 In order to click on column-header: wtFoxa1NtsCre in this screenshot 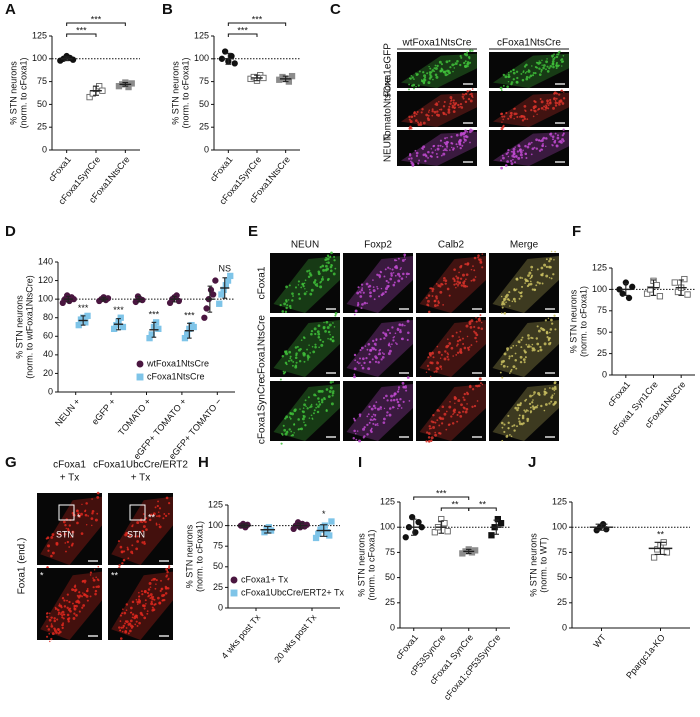, I will do `click(437, 43)`.